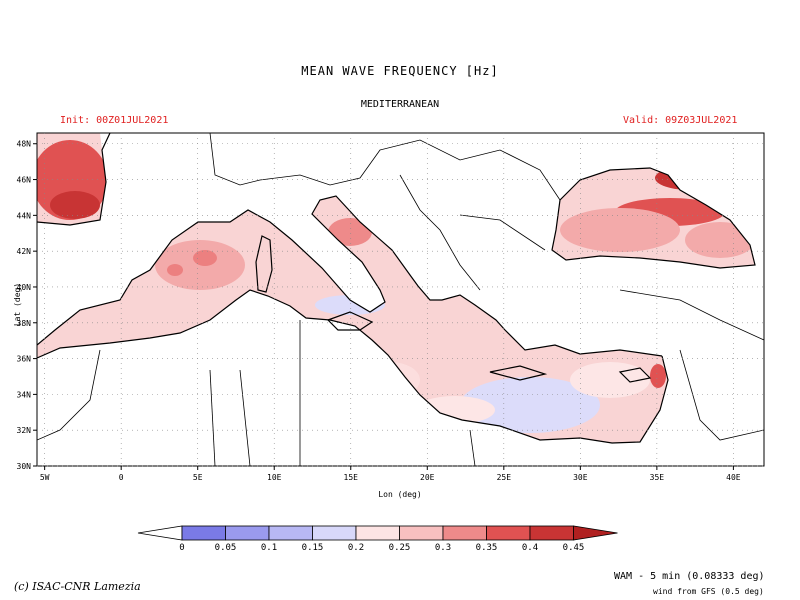  I want to click on colorbar-label: 0.4, so click(530, 548).